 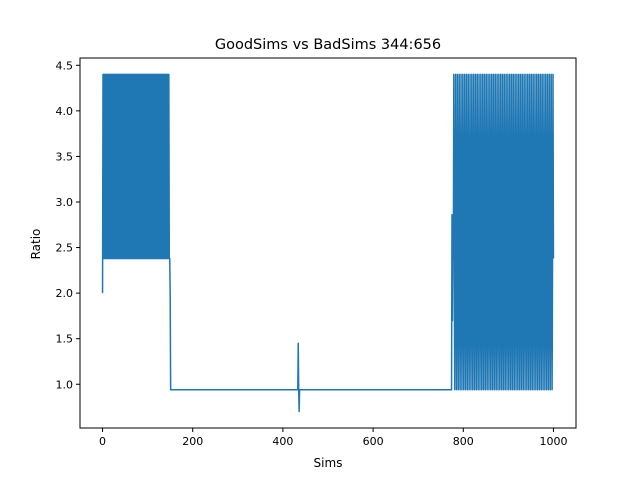 I want to click on y-tick-label: 1.0, so click(x=65, y=384).